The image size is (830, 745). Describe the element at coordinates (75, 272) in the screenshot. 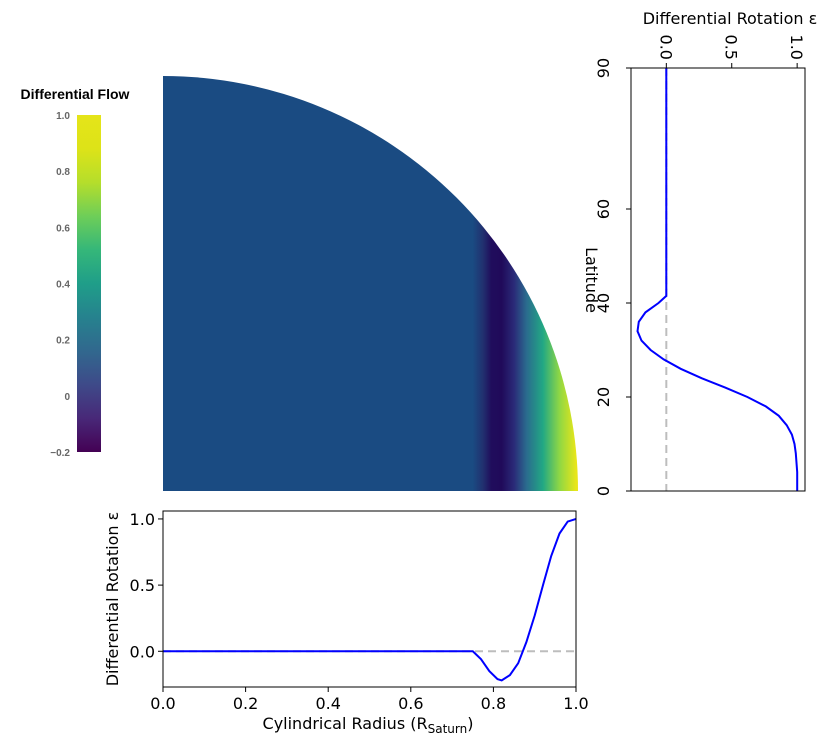

I see `colorbar: Differential Flow 1.0 0.8 0.6 0.4 0.2 0 −0.2` at that location.